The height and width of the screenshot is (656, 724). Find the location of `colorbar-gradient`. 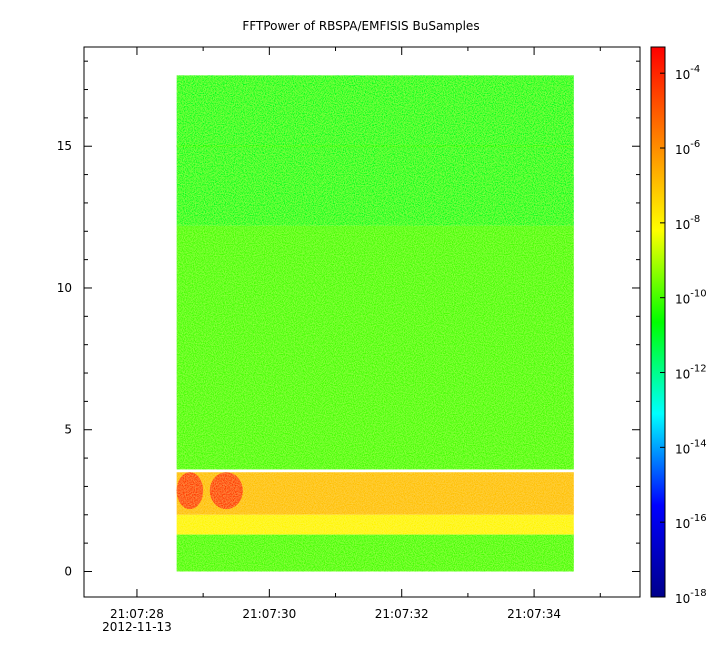

colorbar-gradient is located at coordinates (658, 322).